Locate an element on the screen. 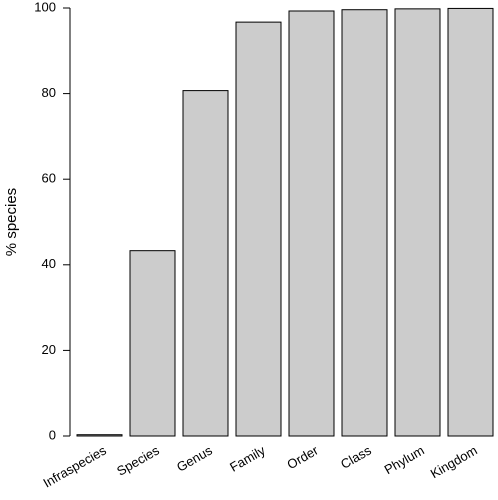  y-tick-label: 80 is located at coordinates (49, 92).